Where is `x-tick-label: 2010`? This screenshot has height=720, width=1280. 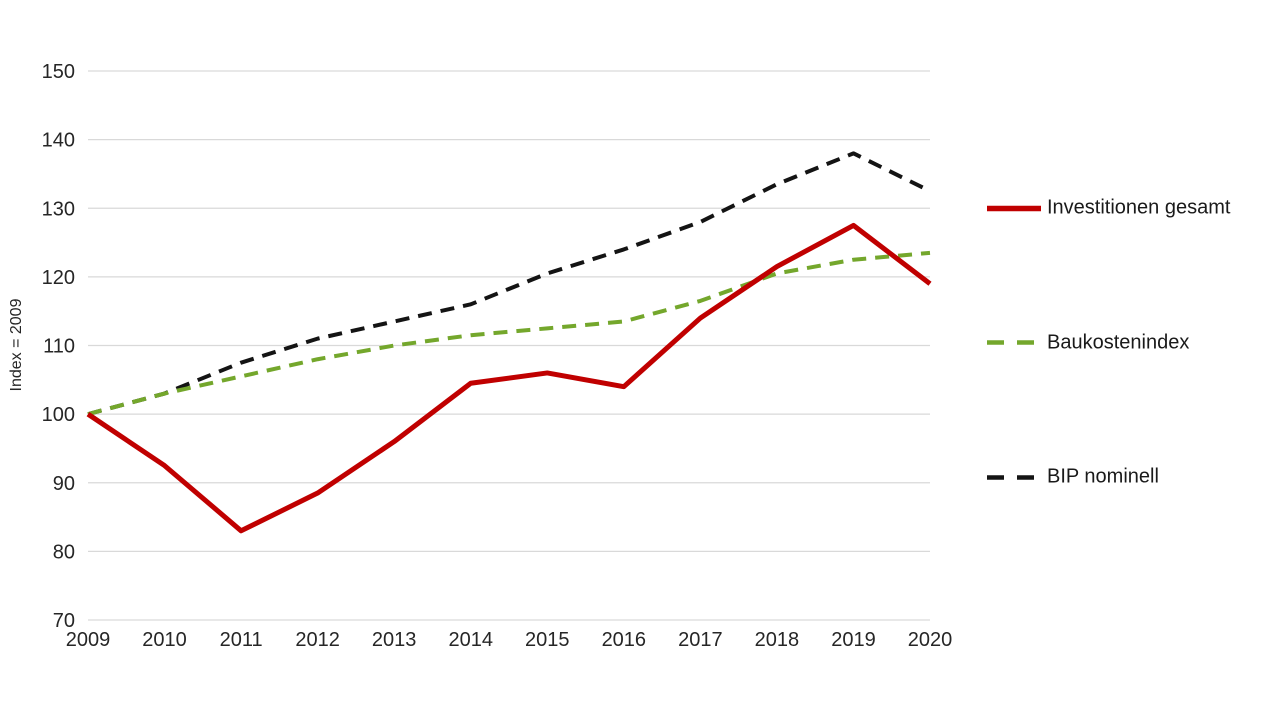
x-tick-label: 2010 is located at coordinates (164, 640).